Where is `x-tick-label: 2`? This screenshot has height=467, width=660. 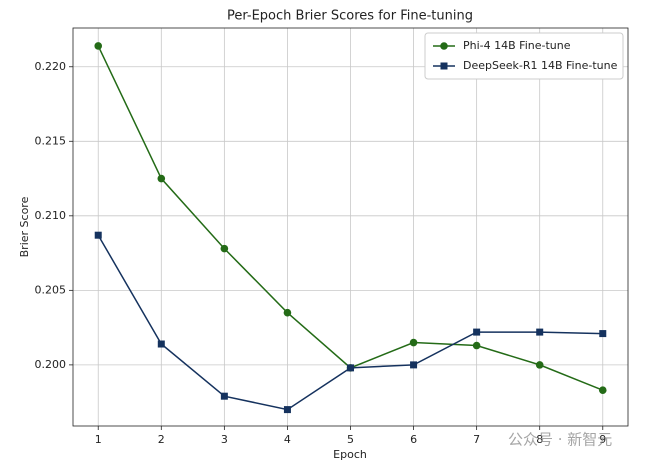 x-tick-label: 2 is located at coordinates (161, 439).